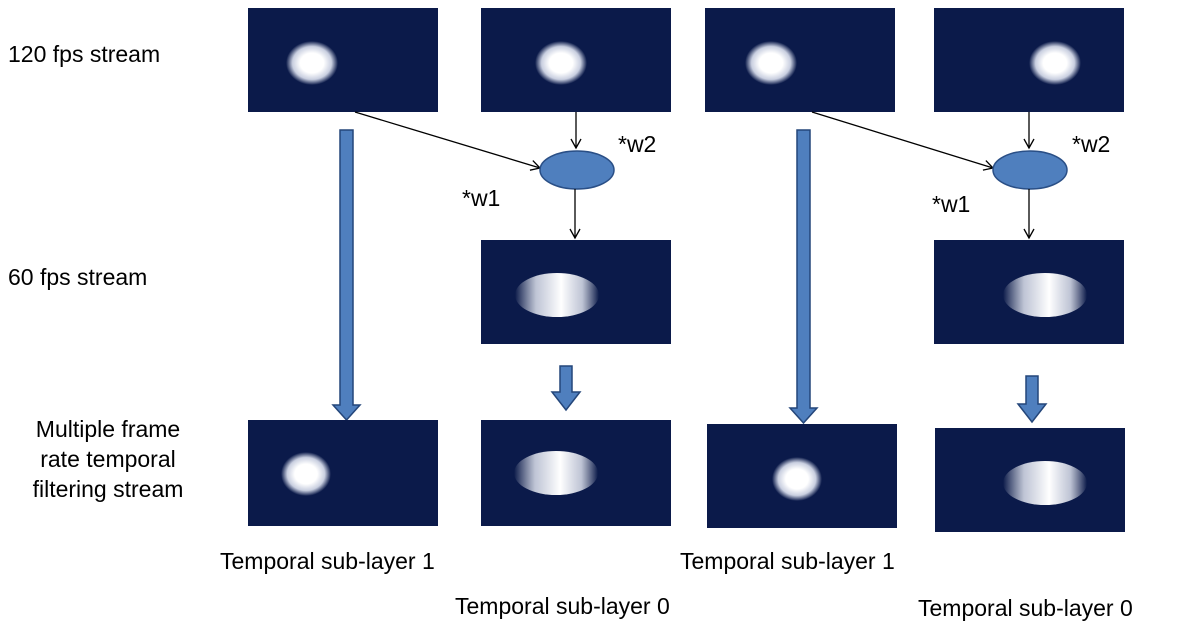 The image size is (1200, 625). What do you see at coordinates (951, 204) in the screenshot?
I see `weight-w1-right: *w1` at bounding box center [951, 204].